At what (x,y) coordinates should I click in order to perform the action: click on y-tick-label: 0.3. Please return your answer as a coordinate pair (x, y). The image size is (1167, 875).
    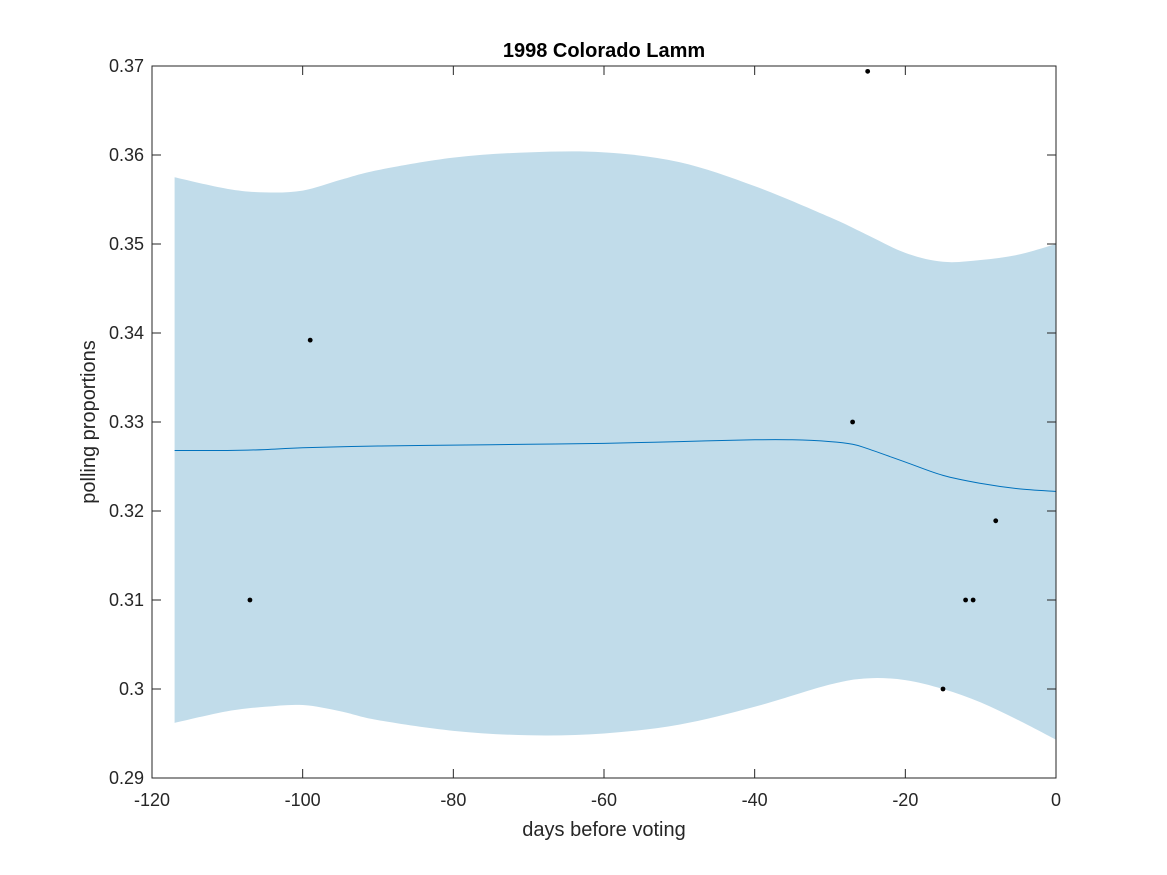
    Looking at the image, I should click on (131, 689).